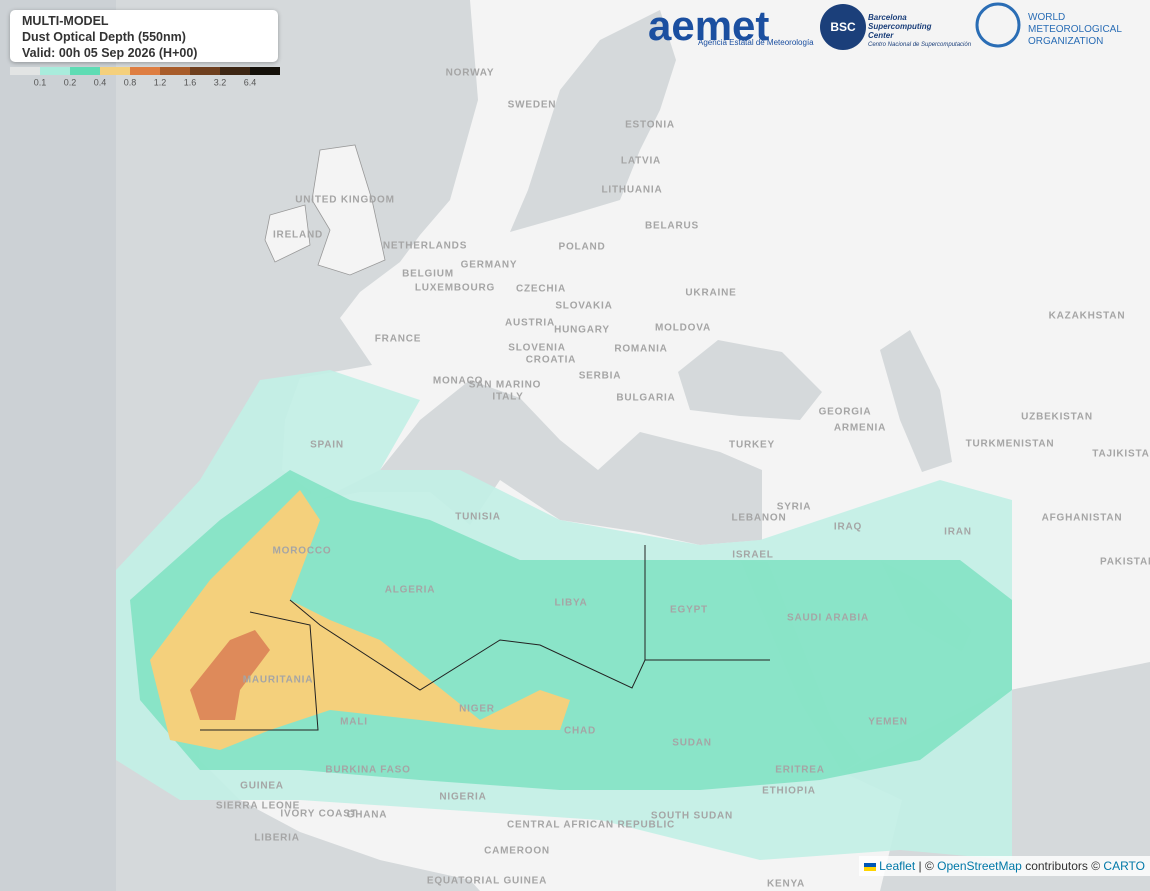 The image size is (1150, 891). I want to click on islands, so click(325, 210).